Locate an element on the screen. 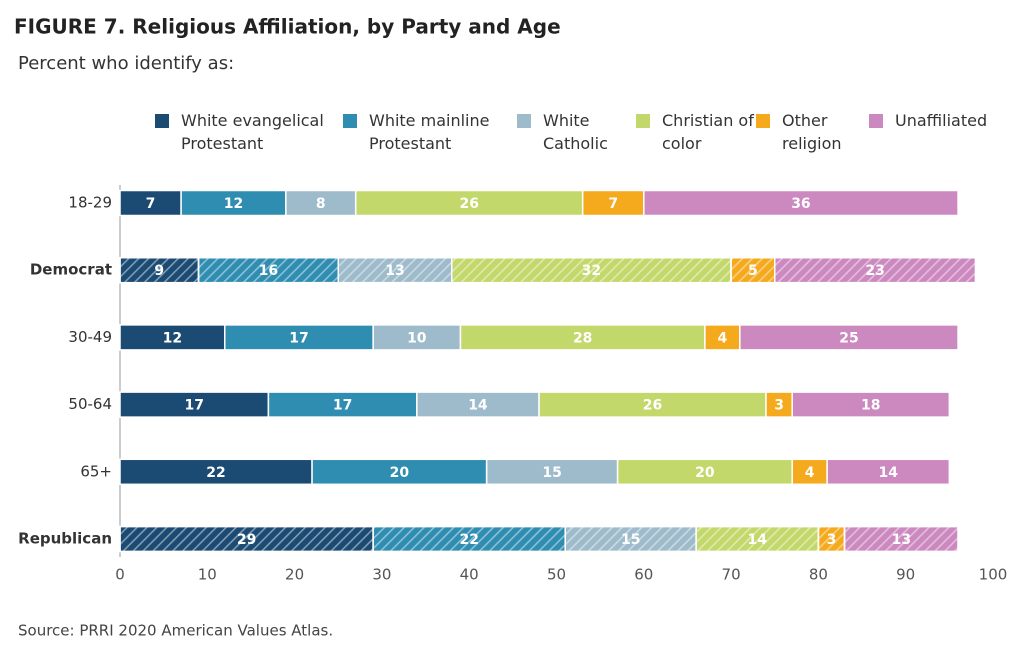 This screenshot has height=658, width=1024. x-tick-label: 60 is located at coordinates (643, 575).